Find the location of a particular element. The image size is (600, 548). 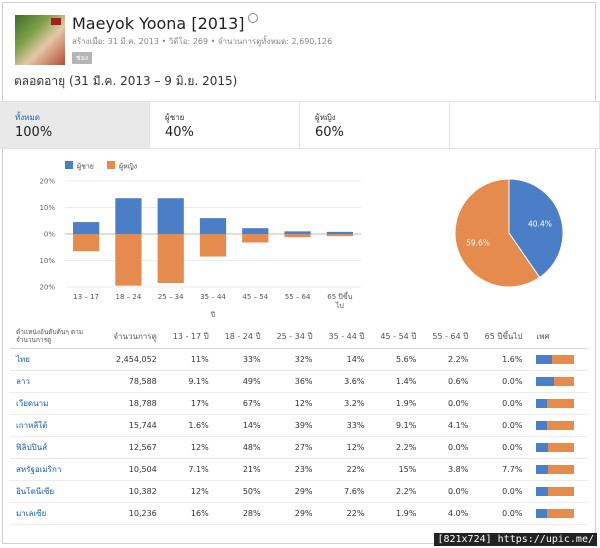

x-axis-label: ปี is located at coordinates (213, 315).